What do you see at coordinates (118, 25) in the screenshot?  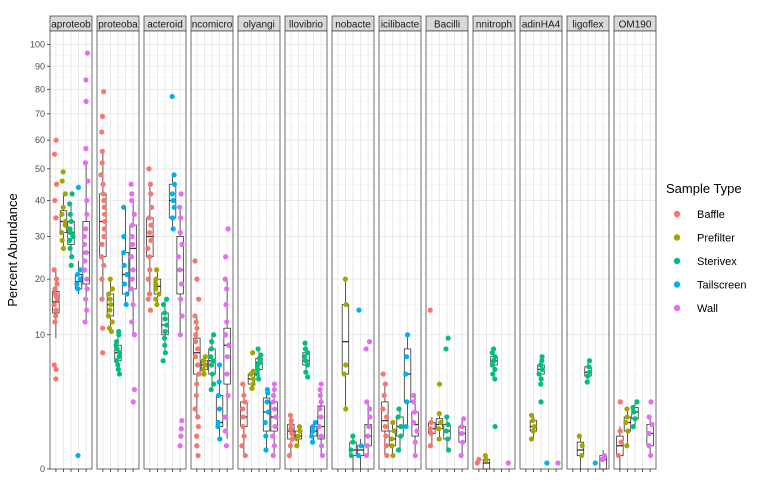 I see `facet-label: proteoba` at bounding box center [118, 25].